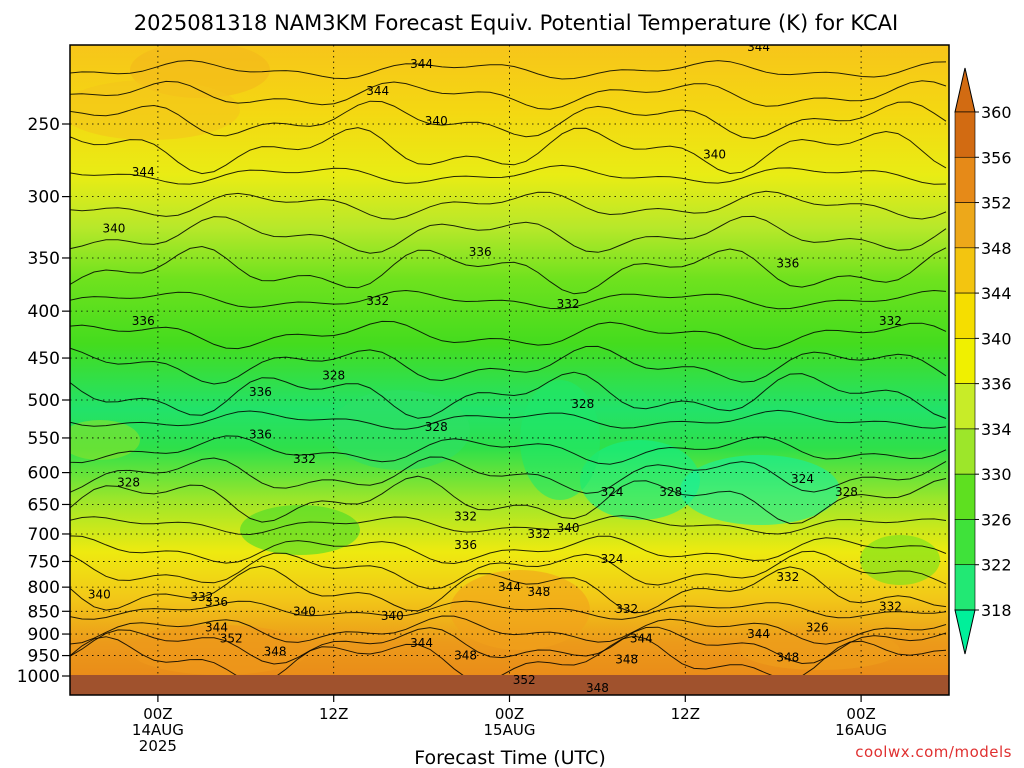 Image resolution: width=1024 pixels, height=768 pixels. Describe the element at coordinates (996, 157) in the screenshot. I see `colorbar-tick-label: 356` at that location.